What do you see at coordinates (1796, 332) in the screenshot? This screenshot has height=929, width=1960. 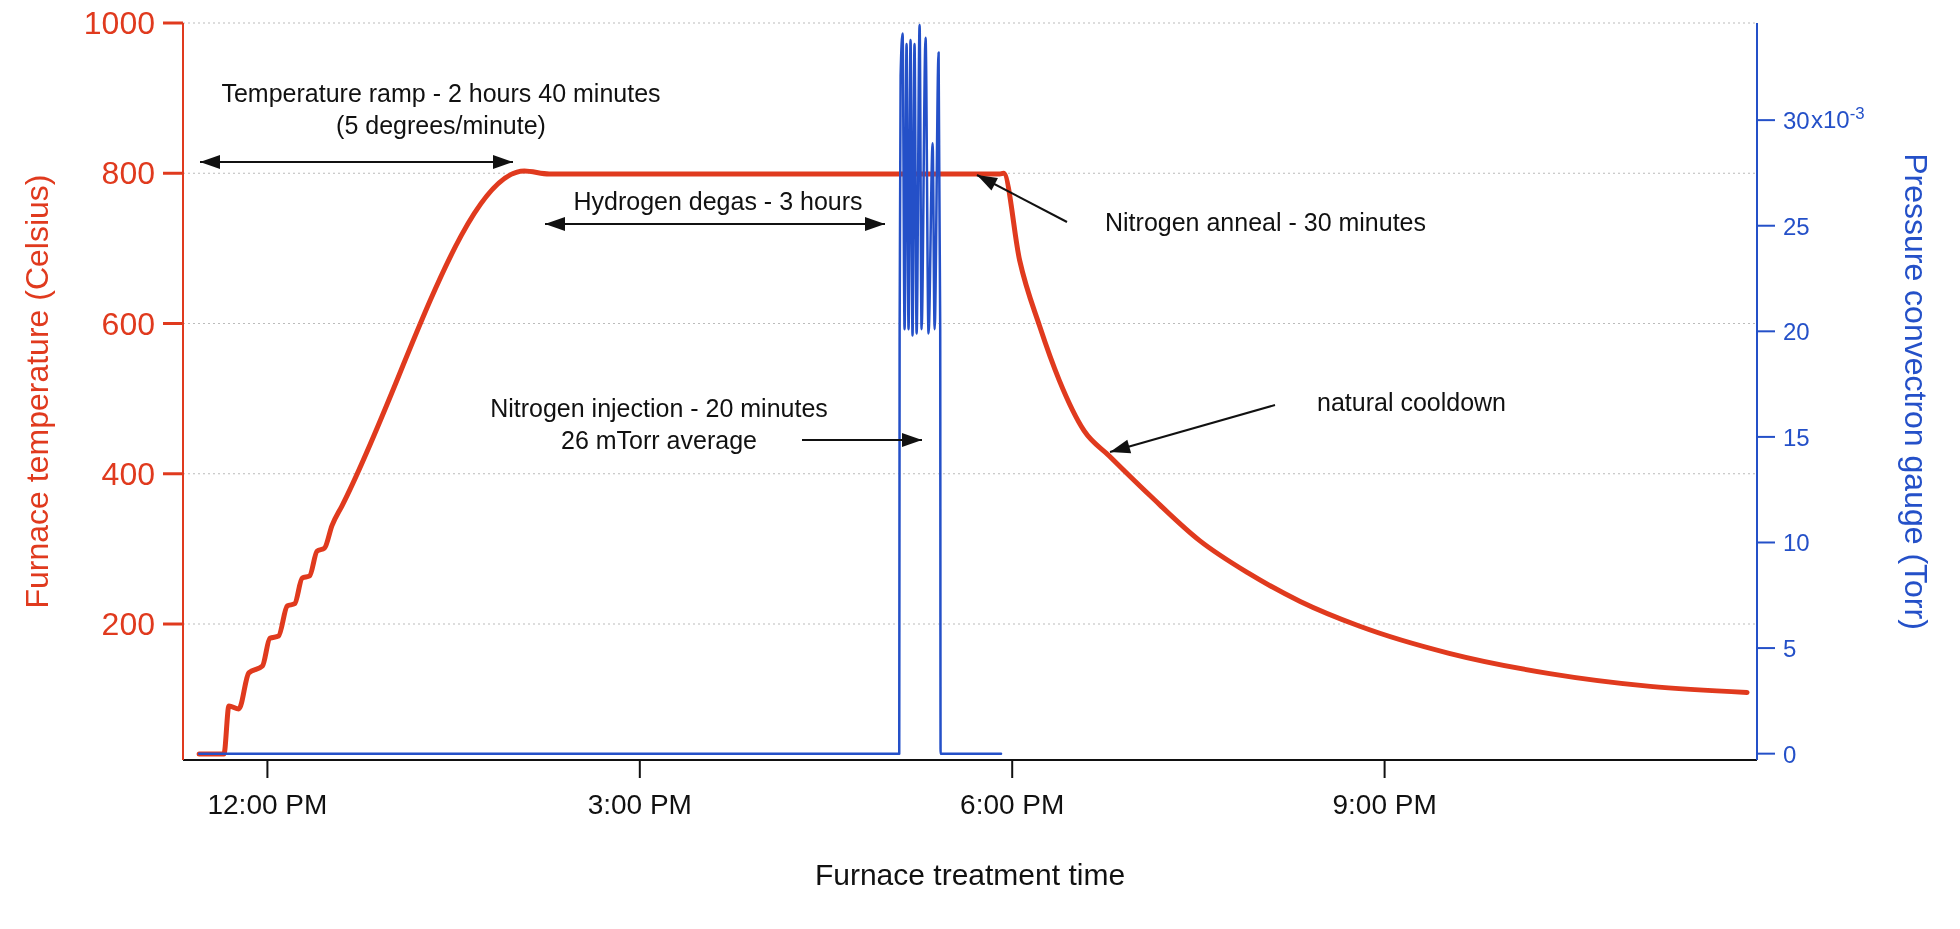 I see `y2-tick-label: 20` at bounding box center [1796, 332].